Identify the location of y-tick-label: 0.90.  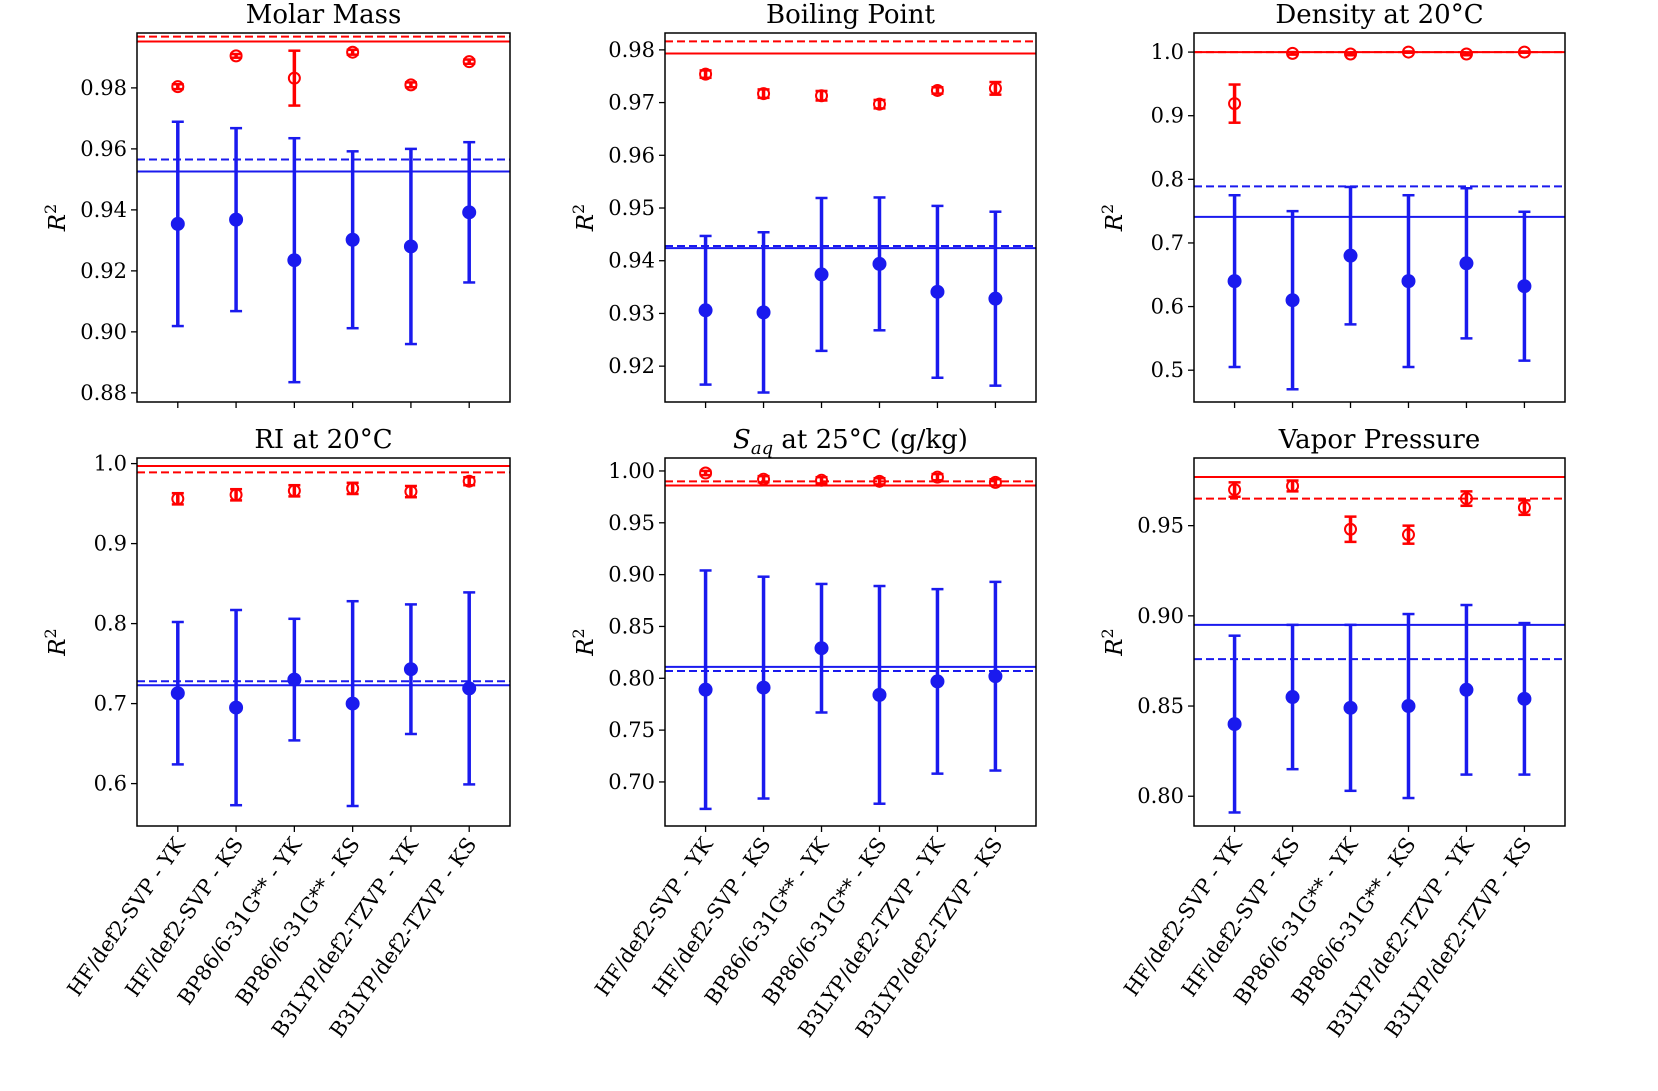
(631, 575).